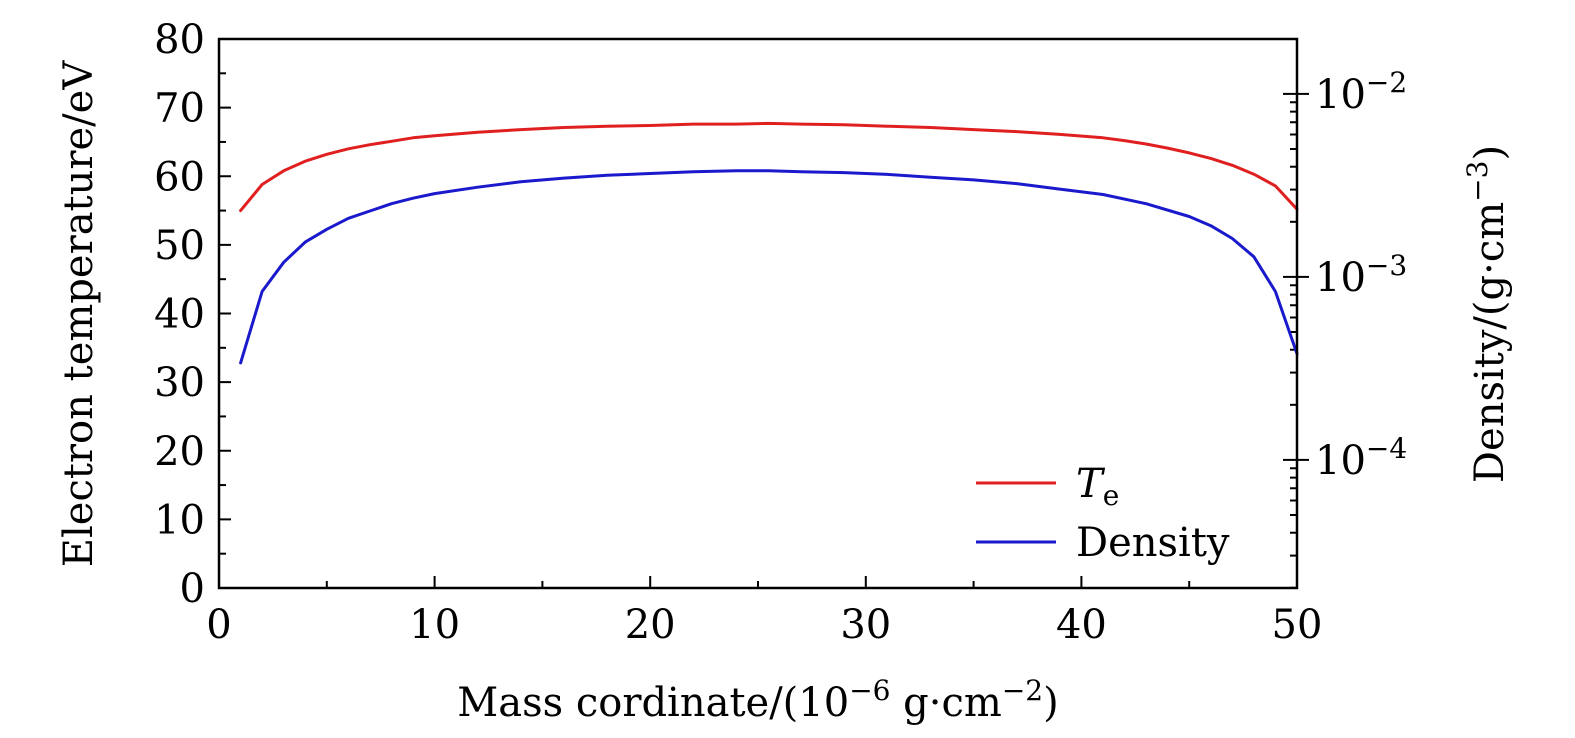 The height and width of the screenshot is (738, 1575). What do you see at coordinates (218, 625) in the screenshot?
I see `x-tick-label: 0` at bounding box center [218, 625].